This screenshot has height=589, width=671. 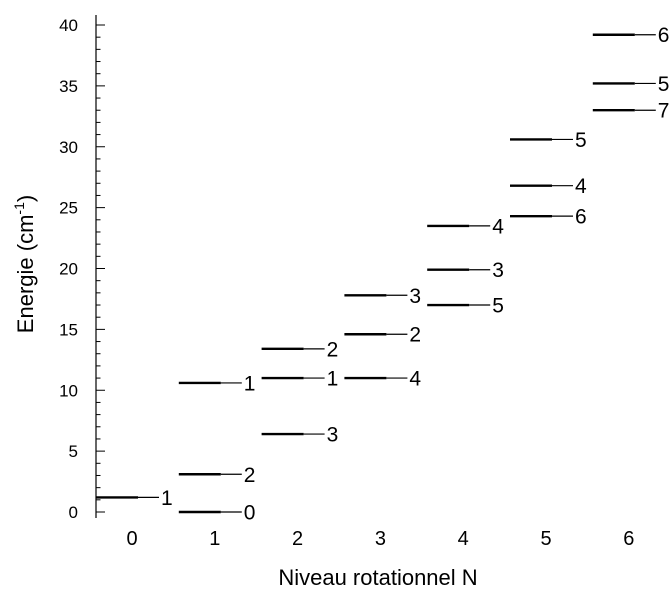 What do you see at coordinates (463, 539) in the screenshot?
I see `x-tick-label: 4` at bounding box center [463, 539].